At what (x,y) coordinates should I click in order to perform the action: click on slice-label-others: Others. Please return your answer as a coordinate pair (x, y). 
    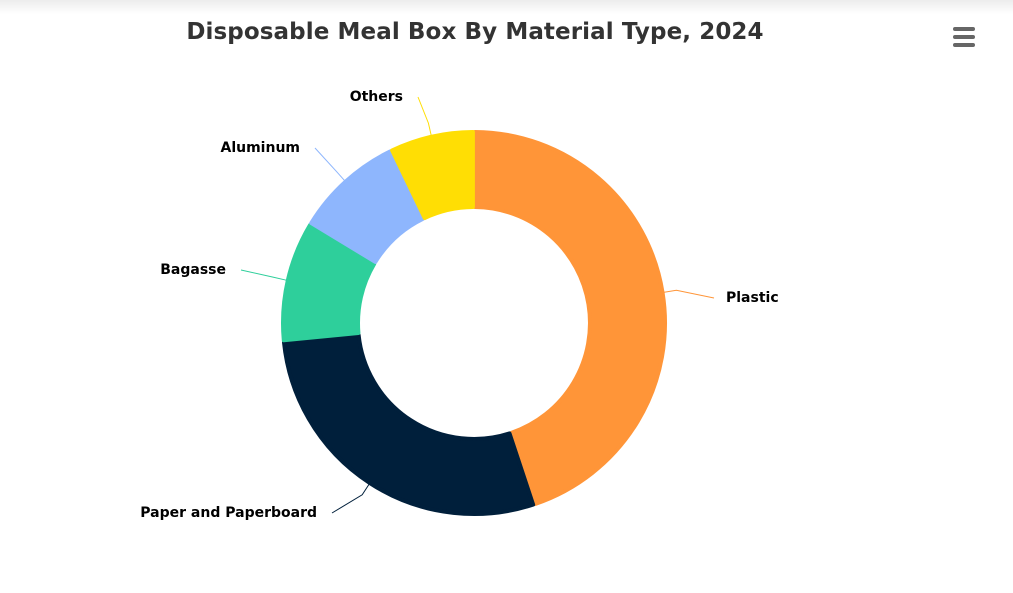
    Looking at the image, I should click on (376, 97).